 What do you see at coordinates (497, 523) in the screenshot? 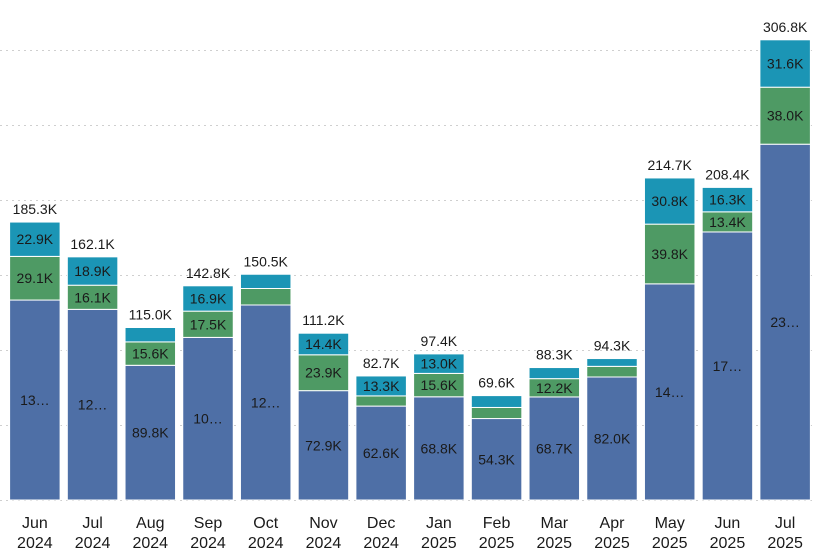
I see `x-tick-label-month: Feb` at bounding box center [497, 523].